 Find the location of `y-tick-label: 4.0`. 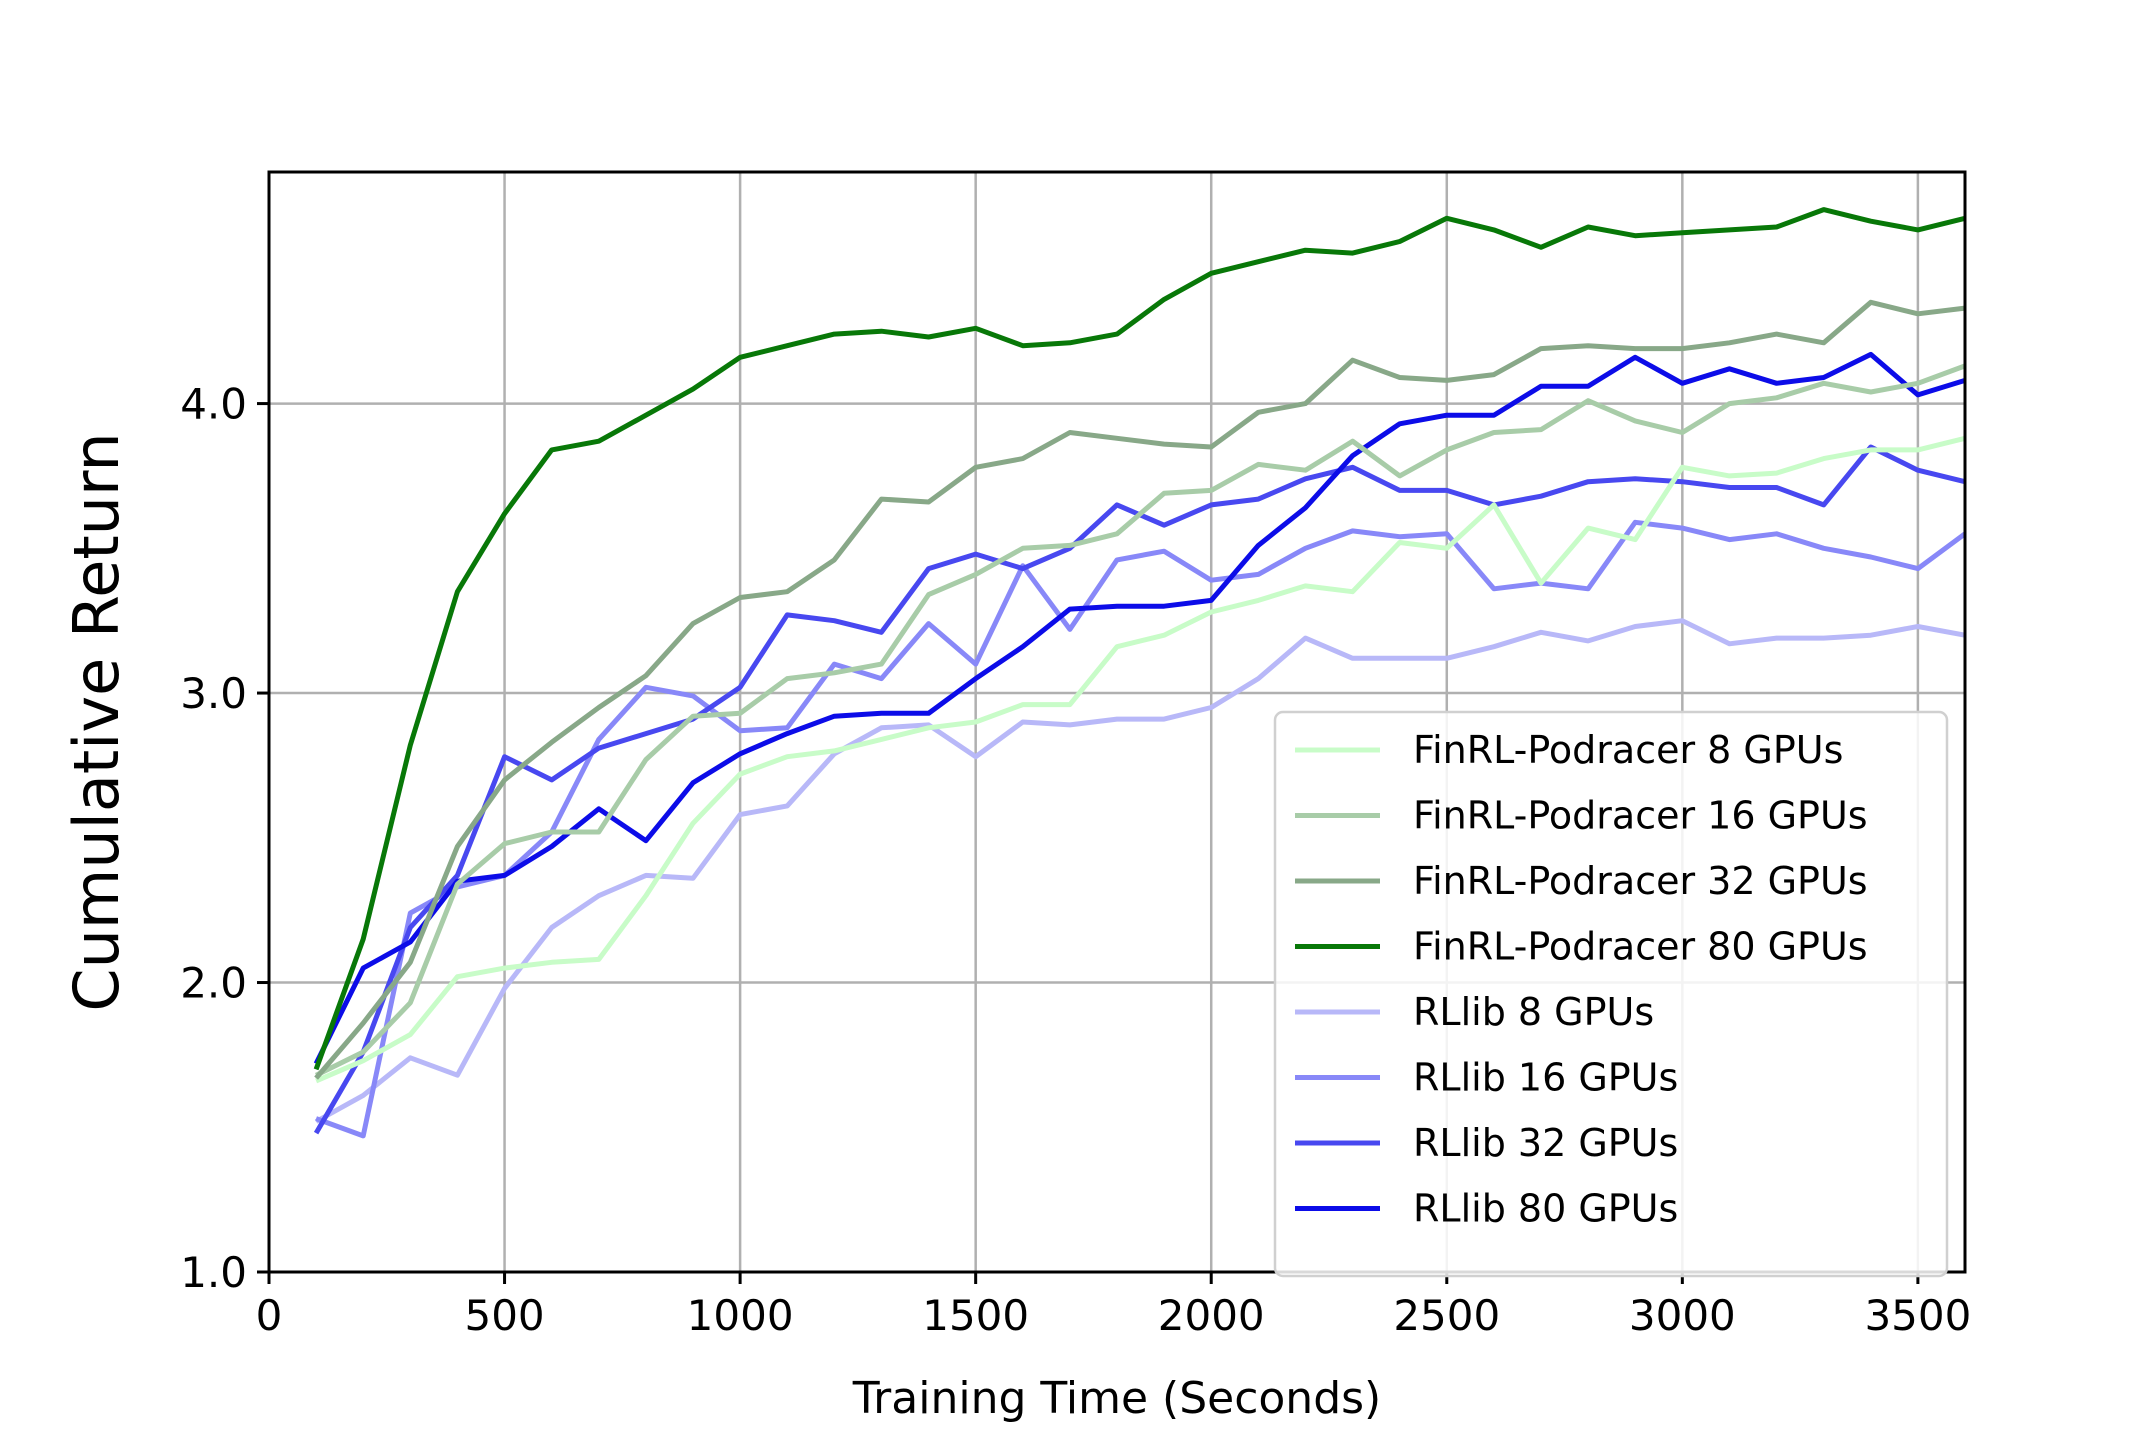

y-tick-label: 4.0 is located at coordinates (213, 404).